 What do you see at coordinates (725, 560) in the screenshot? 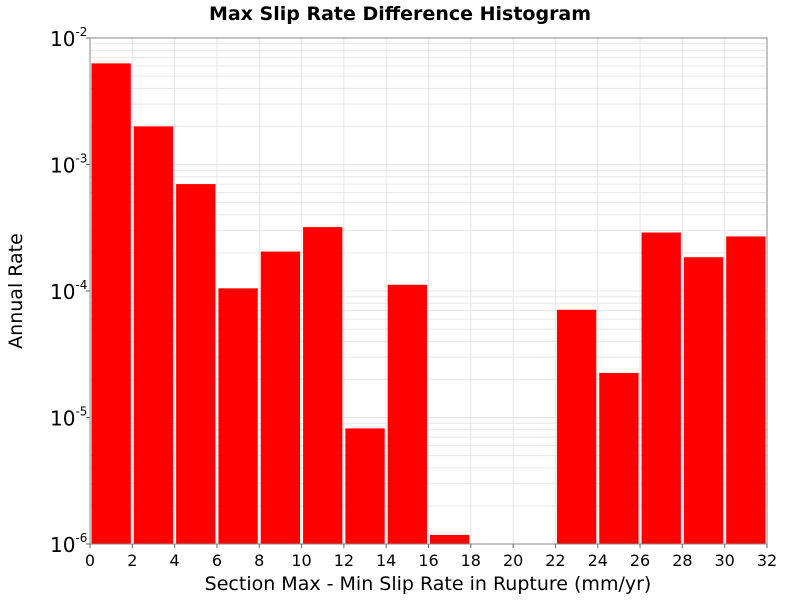
I see `x-tick-label: 30` at bounding box center [725, 560].